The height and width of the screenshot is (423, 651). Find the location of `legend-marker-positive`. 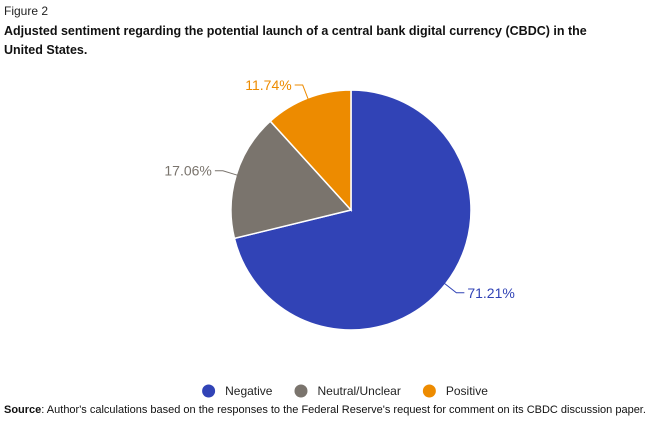

legend-marker-positive is located at coordinates (429, 391).